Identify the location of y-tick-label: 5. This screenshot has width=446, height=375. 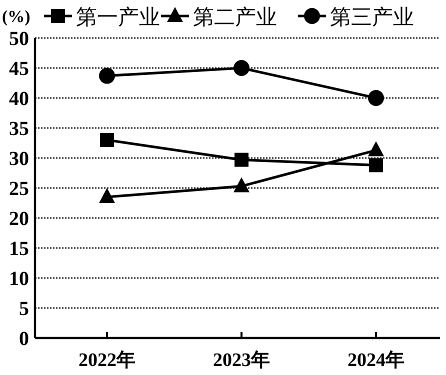
(24, 309).